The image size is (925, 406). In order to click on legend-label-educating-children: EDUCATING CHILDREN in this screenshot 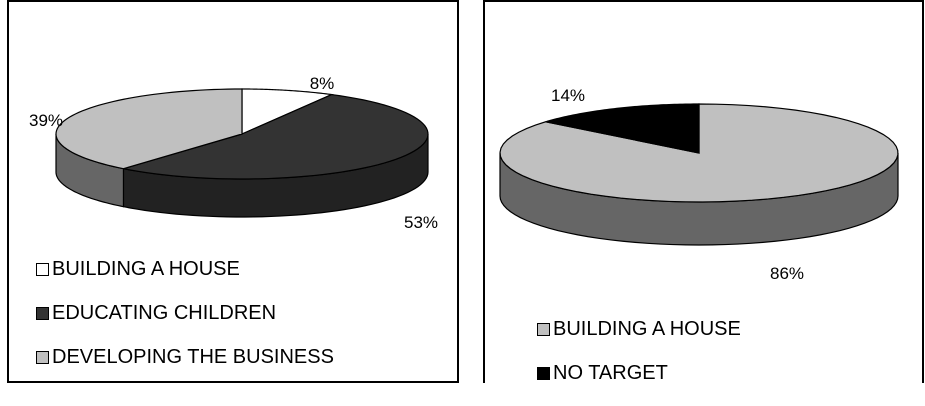, I will do `click(164, 312)`.